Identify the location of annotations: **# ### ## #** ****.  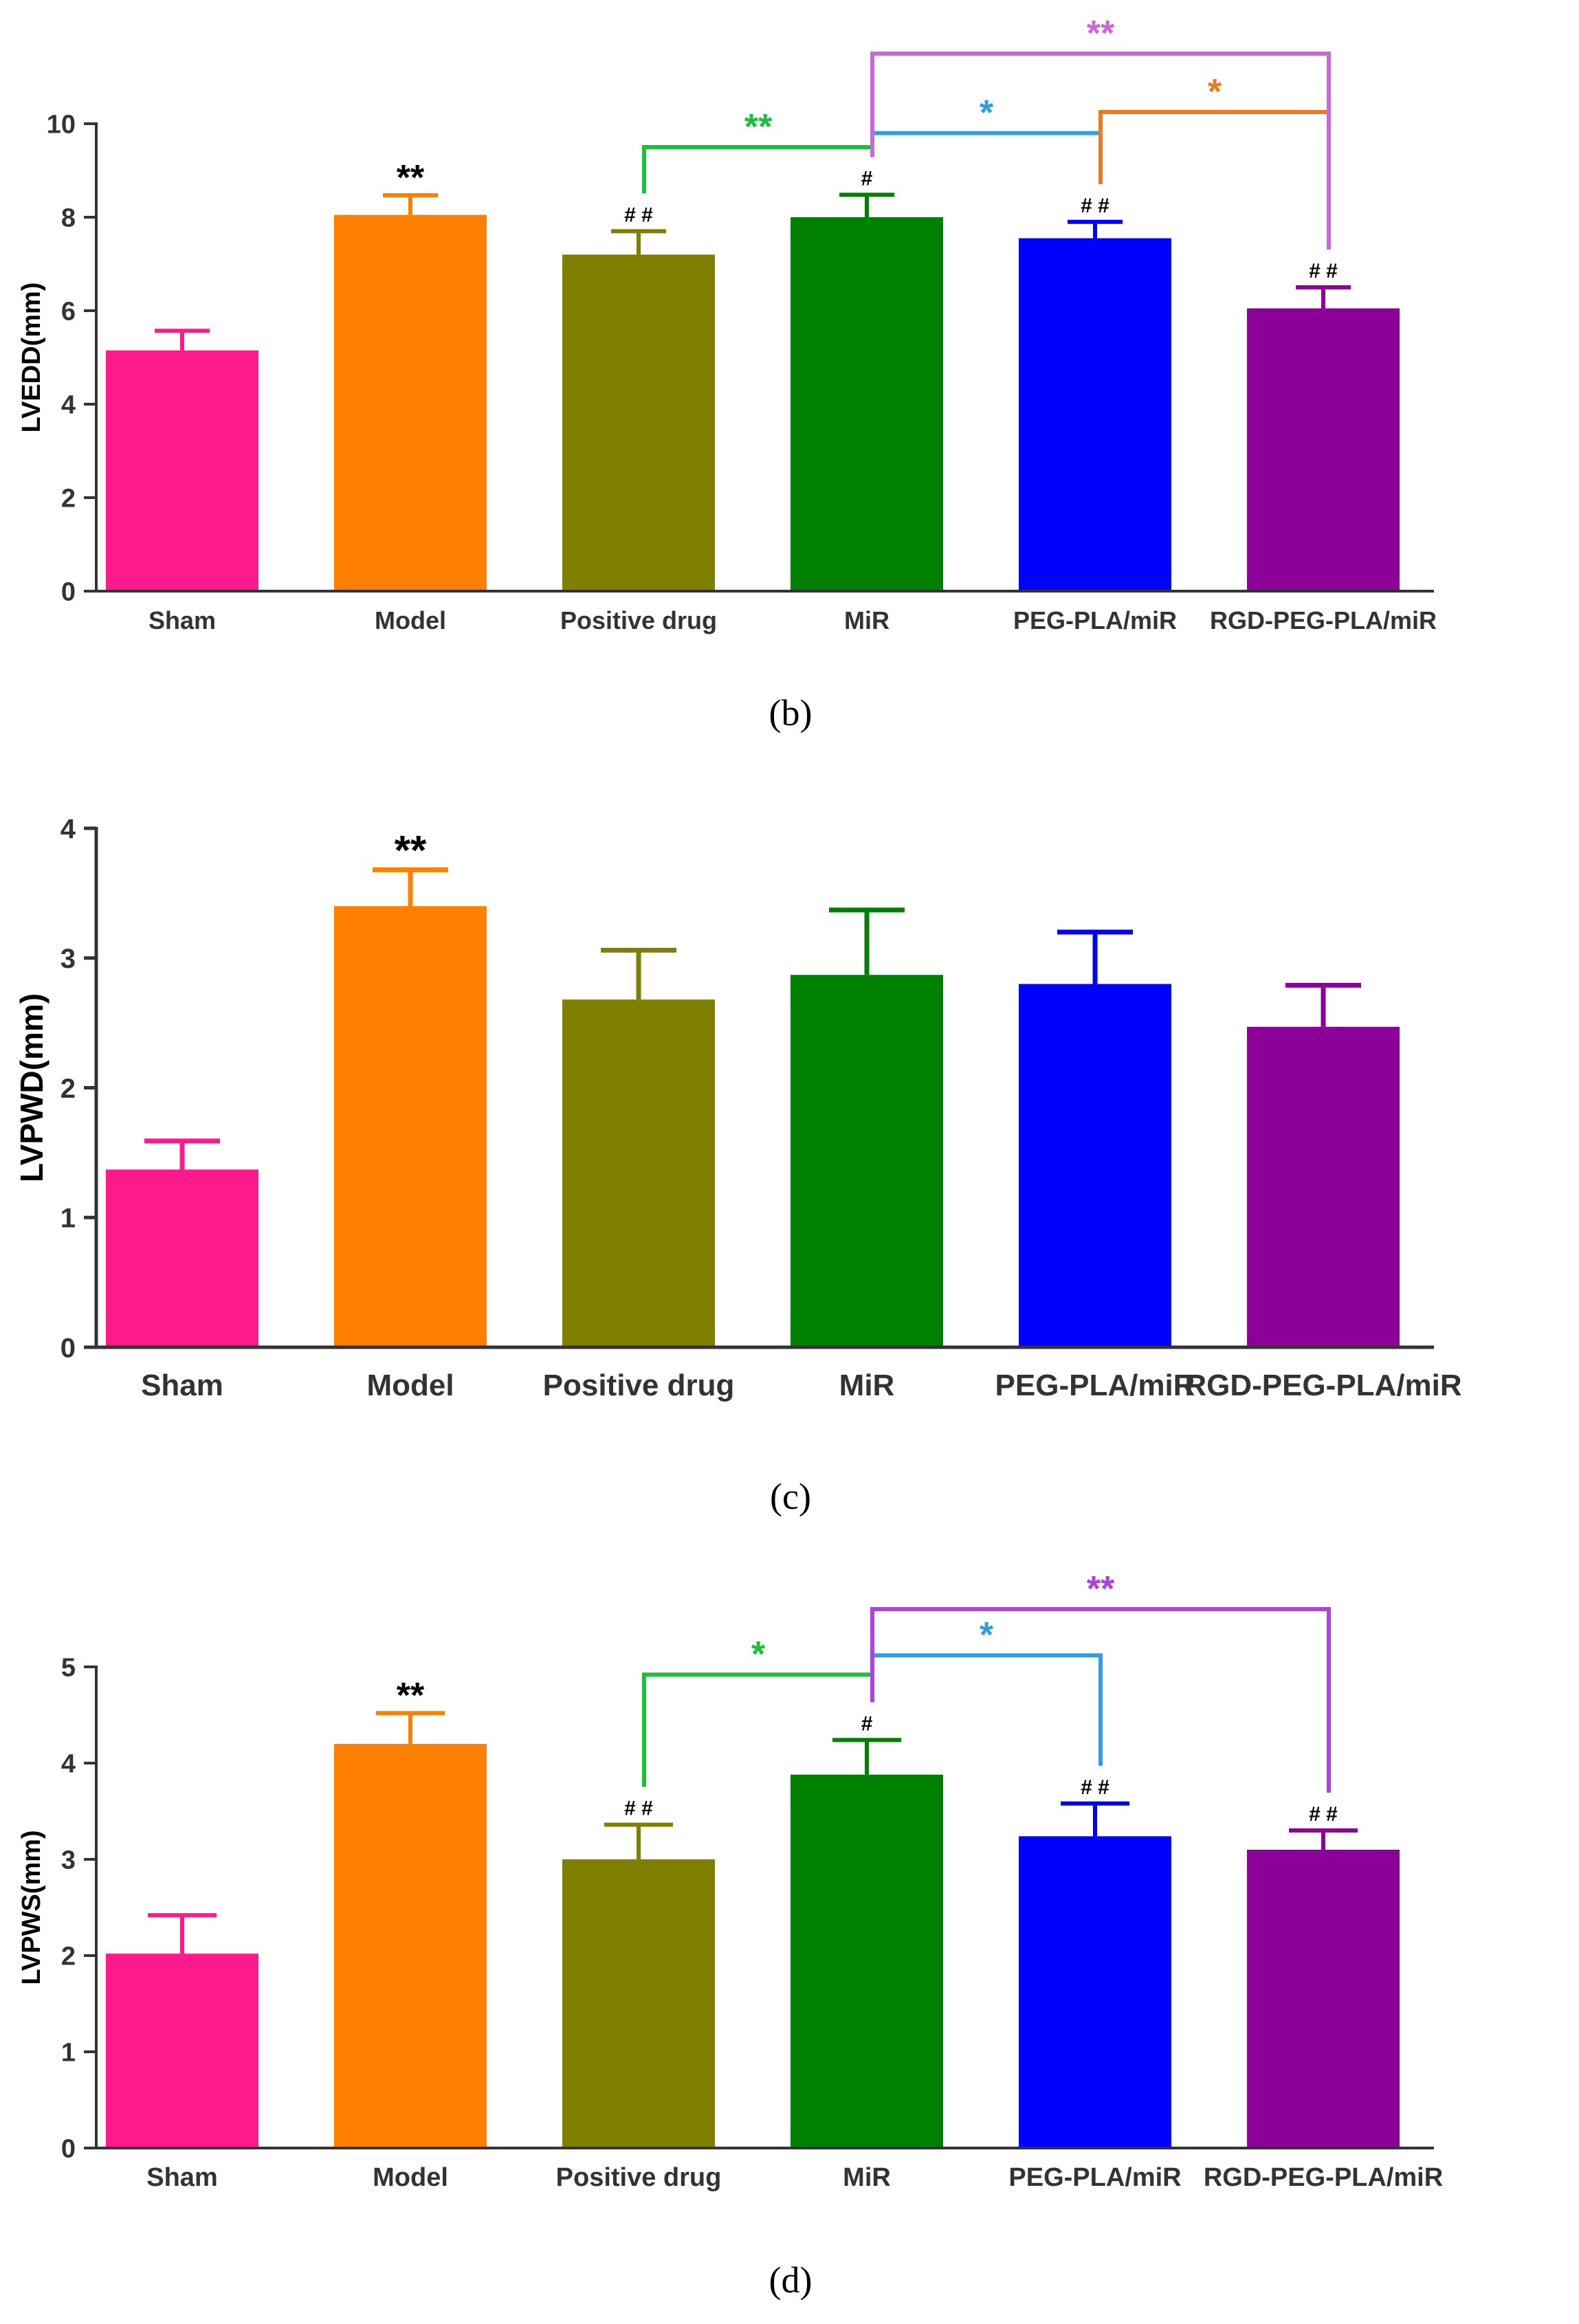
(867, 149).